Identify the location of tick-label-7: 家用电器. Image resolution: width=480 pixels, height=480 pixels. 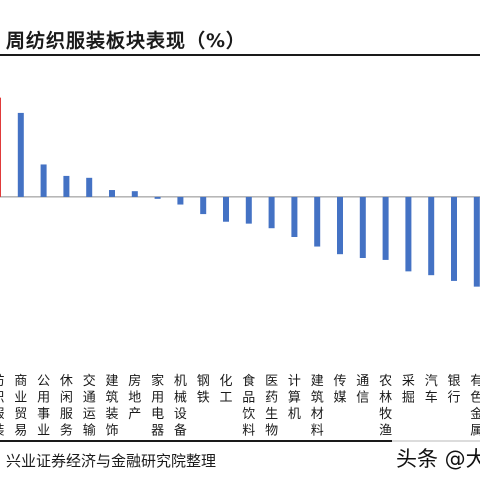
(157, 406).